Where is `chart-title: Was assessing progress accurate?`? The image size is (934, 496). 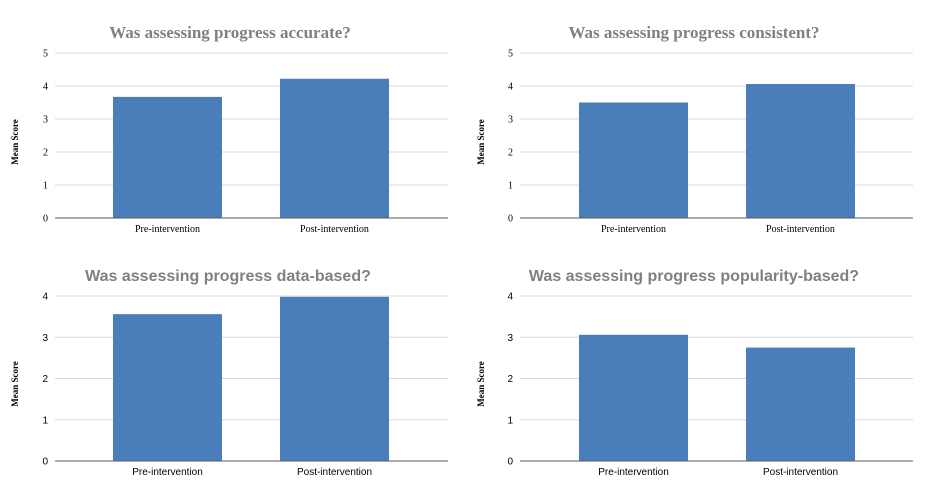
chart-title: Was assessing progress accurate? is located at coordinates (230, 32).